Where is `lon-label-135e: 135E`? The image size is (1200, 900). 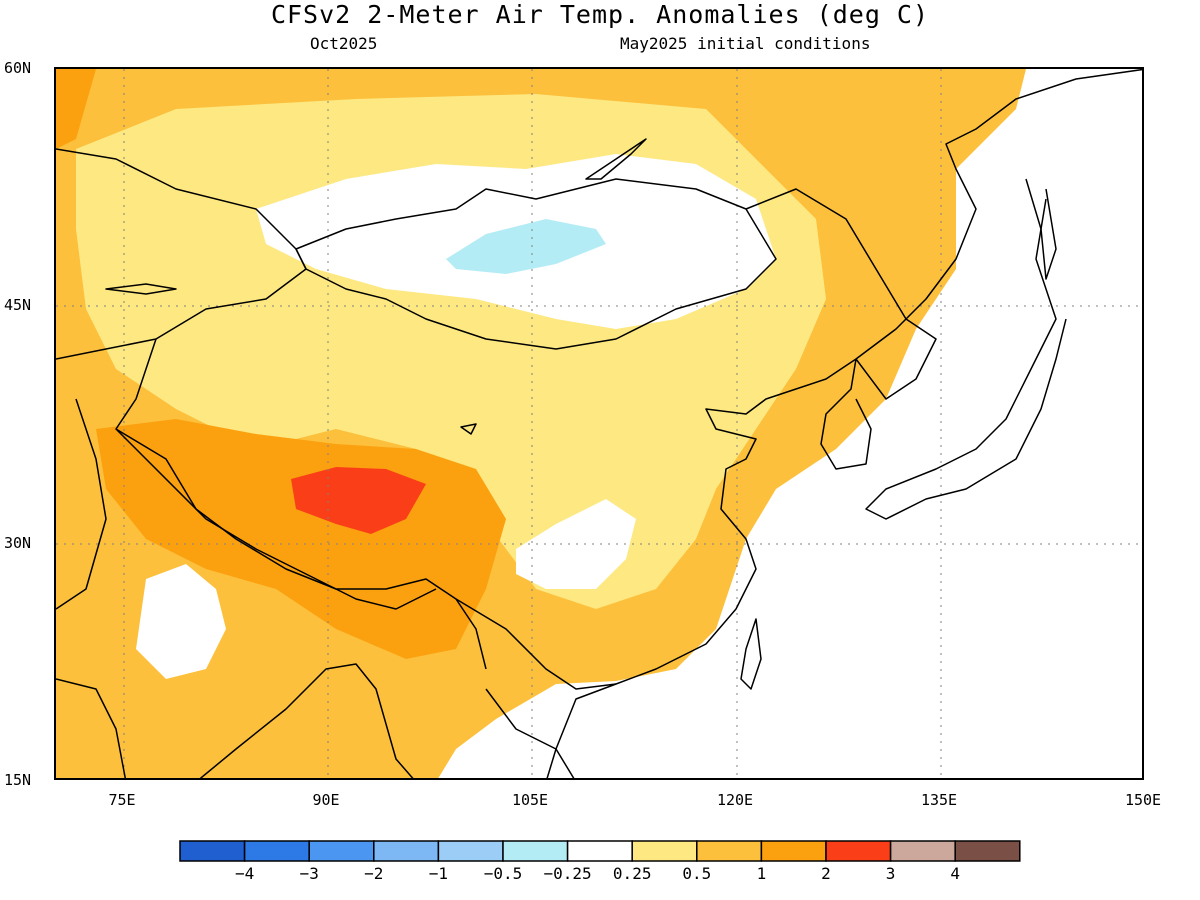 lon-label-135e: 135E is located at coordinates (939, 800).